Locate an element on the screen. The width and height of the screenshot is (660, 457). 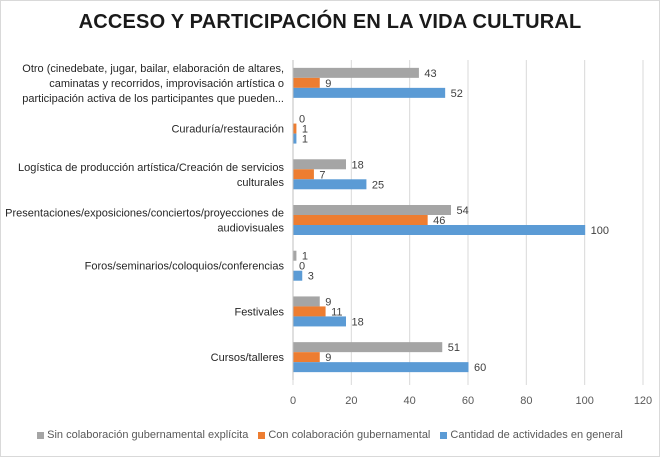
data-label: 52 is located at coordinates (457, 94).